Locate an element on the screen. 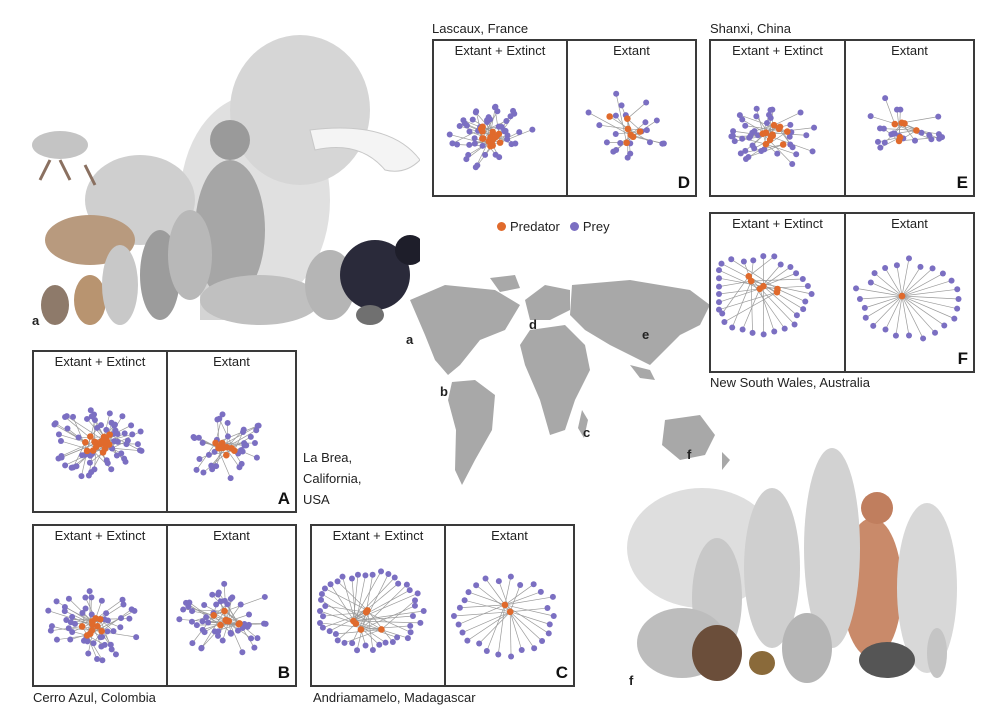  site-caption-E: Shanxi, China is located at coordinates (750, 28).